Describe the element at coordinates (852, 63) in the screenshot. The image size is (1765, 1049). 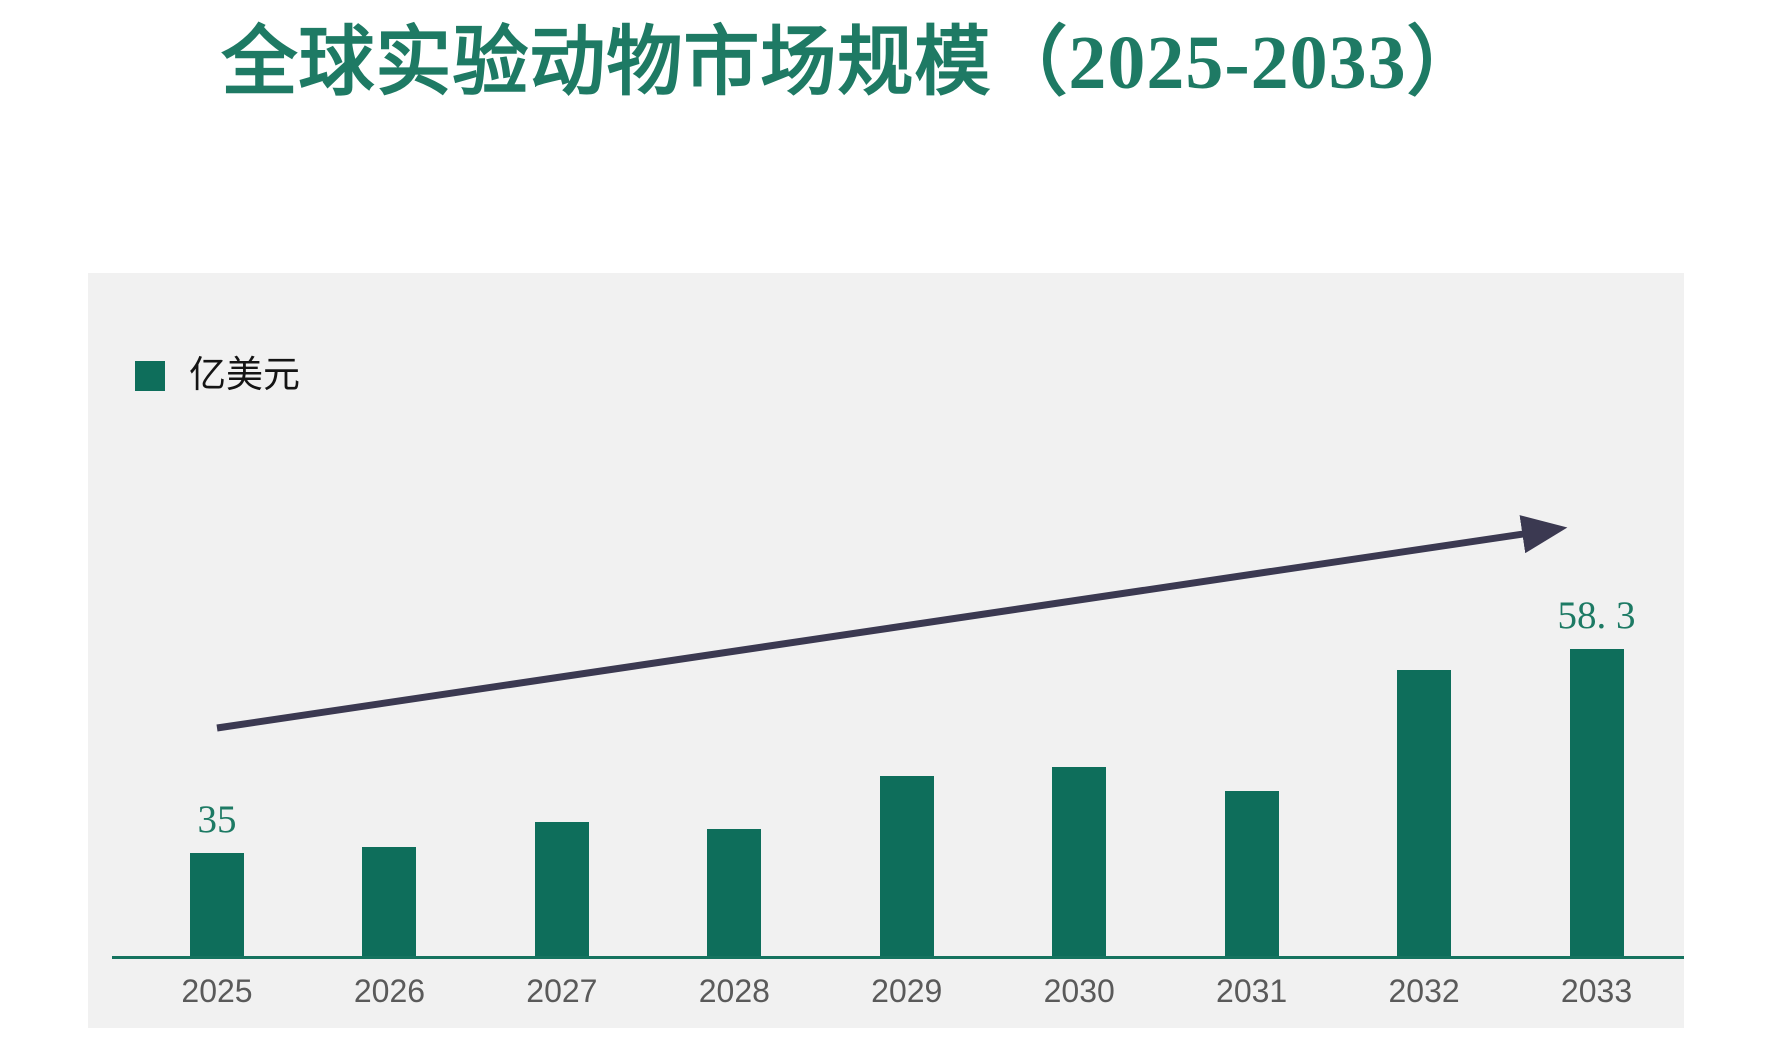
I see `chart-title: 全球实验动物市场规模（2025-2033）` at that location.